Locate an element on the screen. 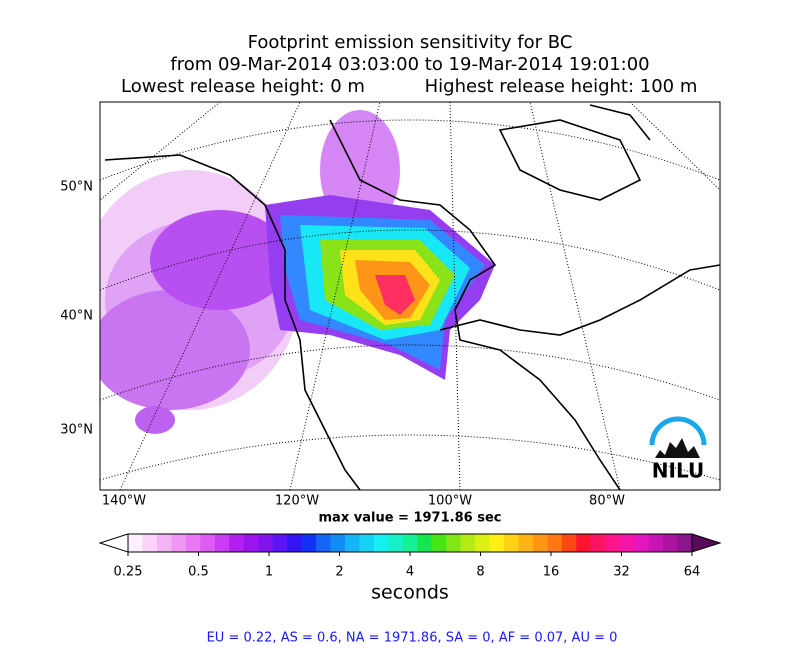 The height and width of the screenshot is (650, 800). colorbar-tick-label: 0.5 is located at coordinates (198, 572).